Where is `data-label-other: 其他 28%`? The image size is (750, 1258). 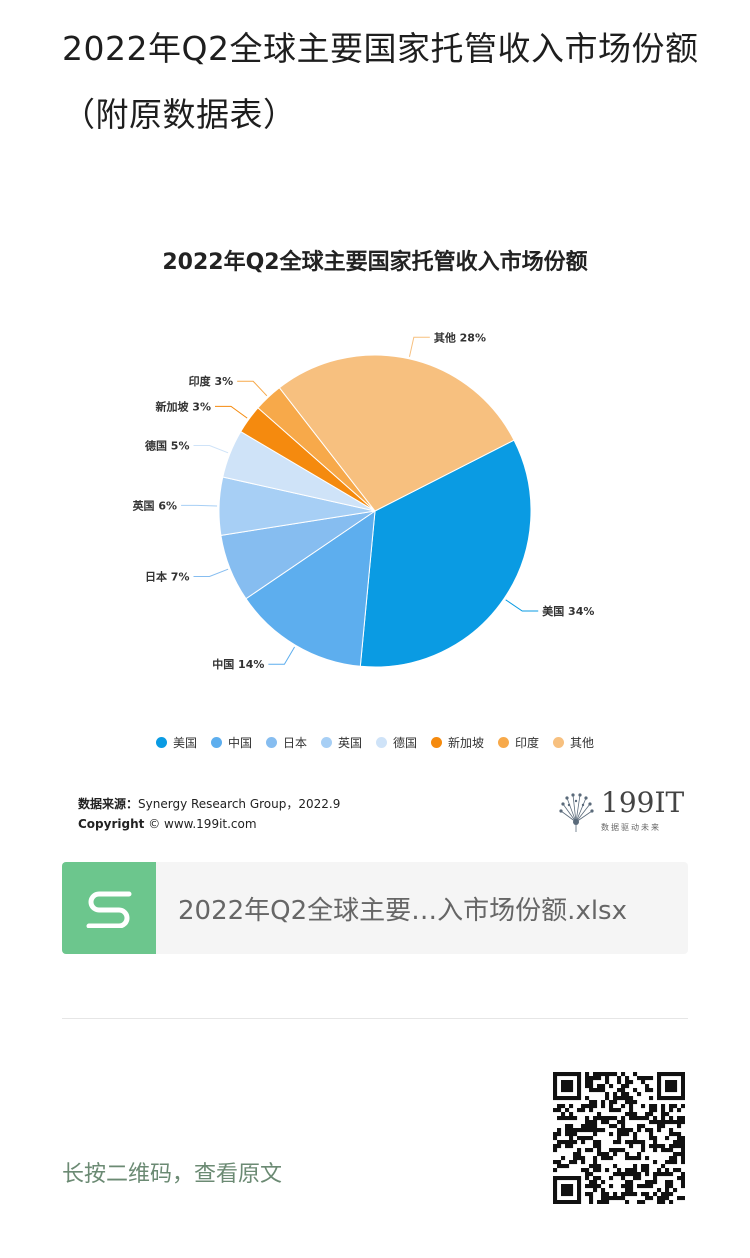 data-label-other: 其他 28% is located at coordinates (460, 337).